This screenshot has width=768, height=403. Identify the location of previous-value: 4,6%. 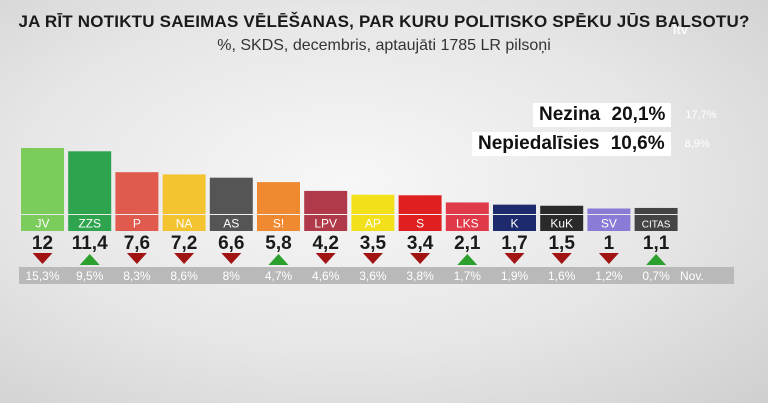
(326, 276).